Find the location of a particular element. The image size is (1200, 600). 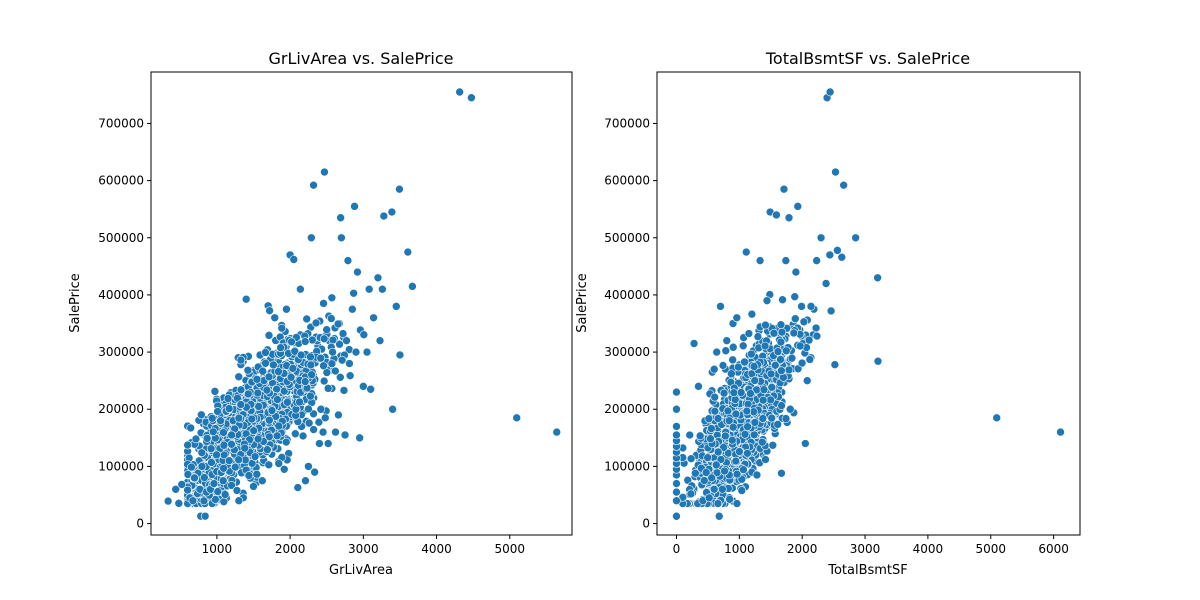

x-tick-label: 5000 is located at coordinates (509, 549).